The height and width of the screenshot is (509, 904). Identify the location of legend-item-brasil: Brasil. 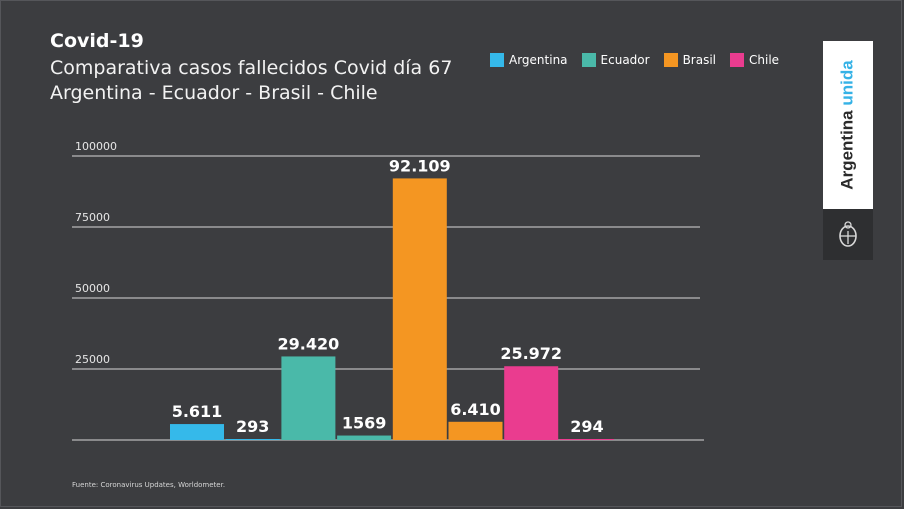
(690, 60).